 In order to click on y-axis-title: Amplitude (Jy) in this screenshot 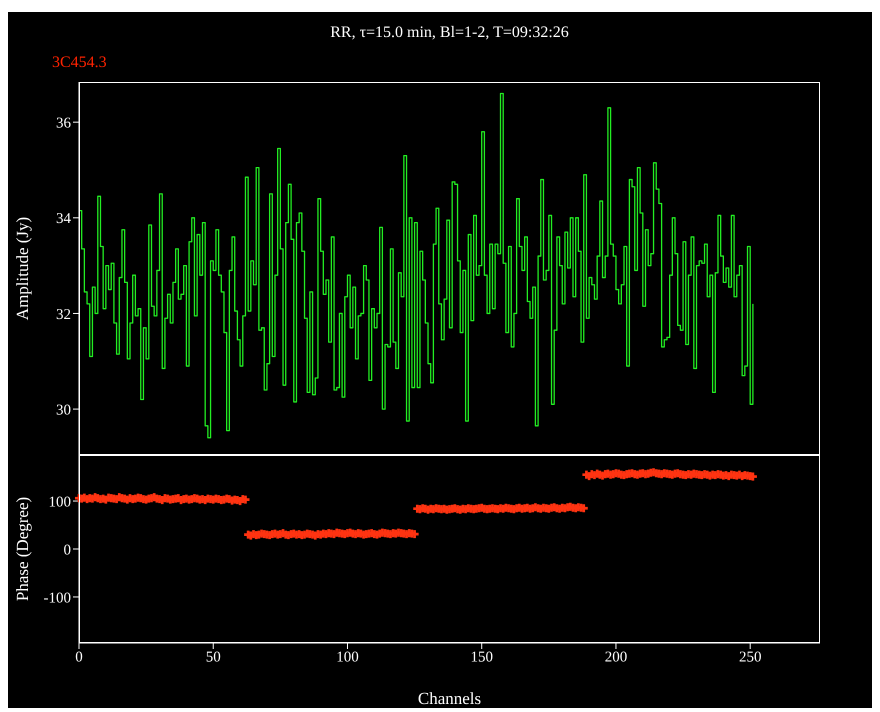, I will do `click(22, 268)`.